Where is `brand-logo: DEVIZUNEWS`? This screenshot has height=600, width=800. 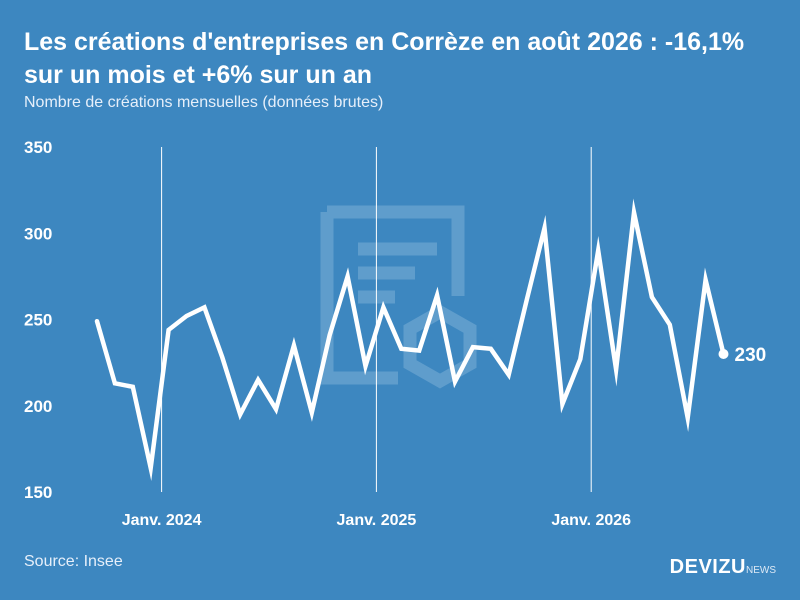 brand-logo: DEVIZUNEWS is located at coordinates (723, 567).